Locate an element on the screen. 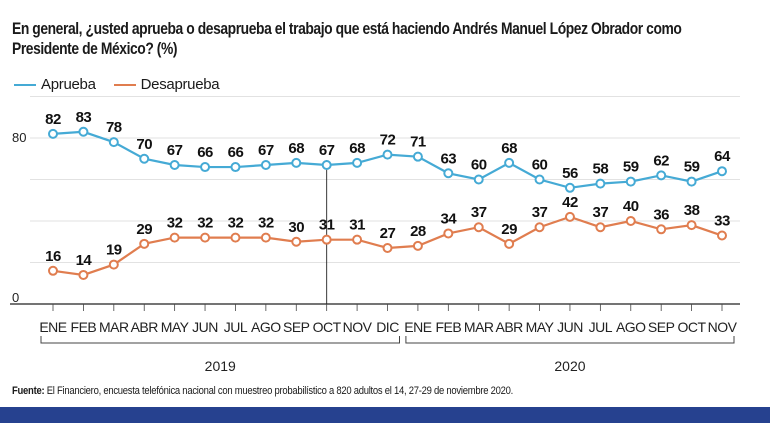 The height and width of the screenshot is (423, 770). data-label-desaprueba: 14 is located at coordinates (84, 260).